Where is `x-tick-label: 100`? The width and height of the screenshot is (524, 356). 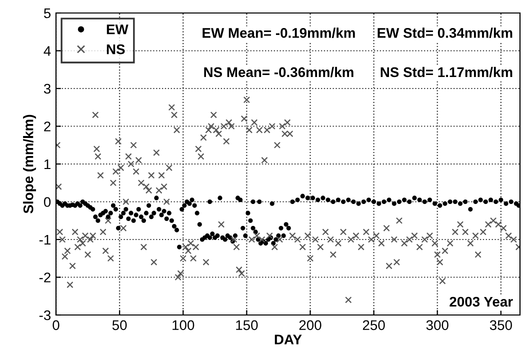 x-tick-label: 100 is located at coordinates (183, 325).